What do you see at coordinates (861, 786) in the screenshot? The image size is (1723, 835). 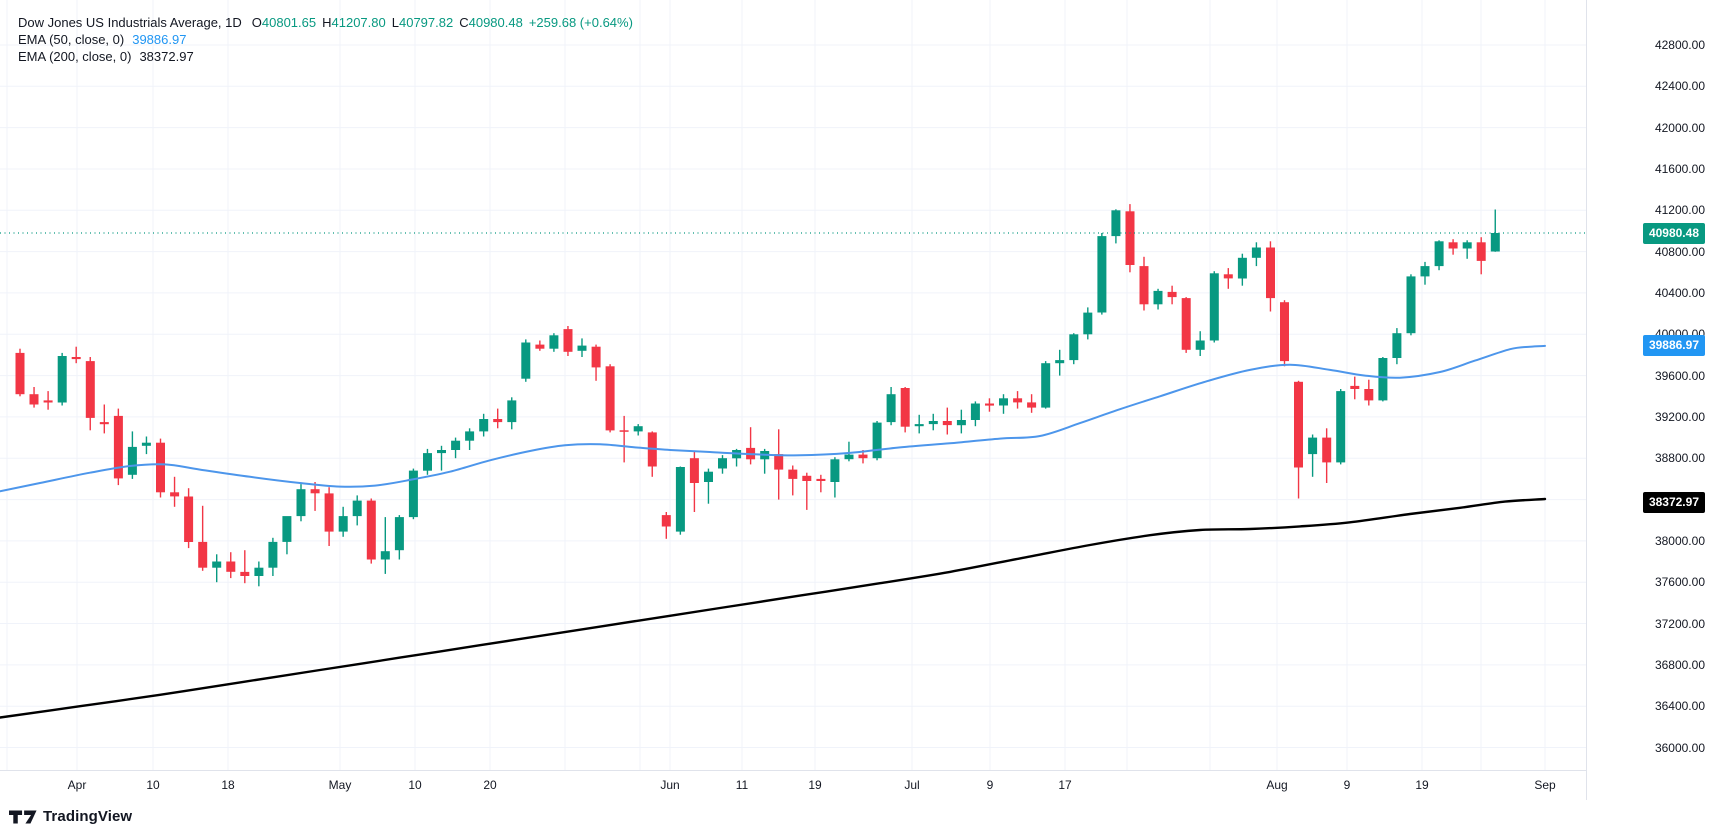 I see `time-axis: Apr 10 18 May 10 20 Jun 11 19 Jul 9 17 Aug 9 19 Sep` at bounding box center [861, 786].